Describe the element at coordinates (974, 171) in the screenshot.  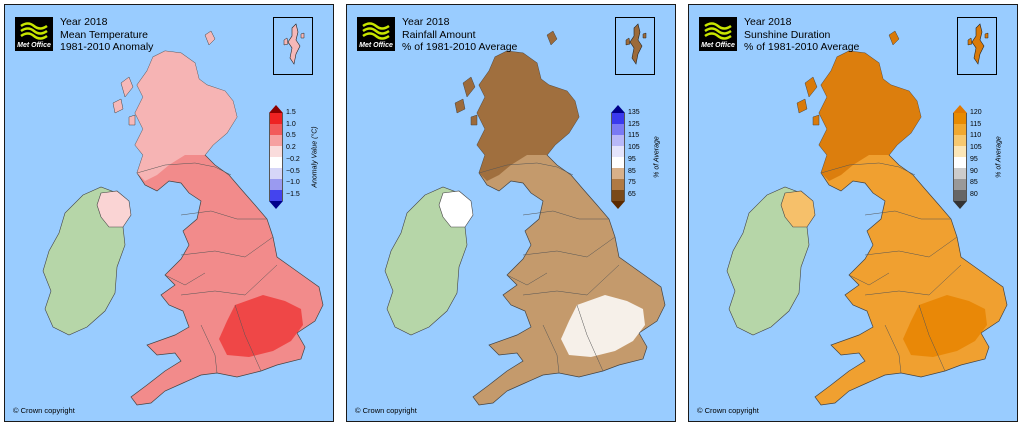
I see `legend-tick-label: 90` at that location.